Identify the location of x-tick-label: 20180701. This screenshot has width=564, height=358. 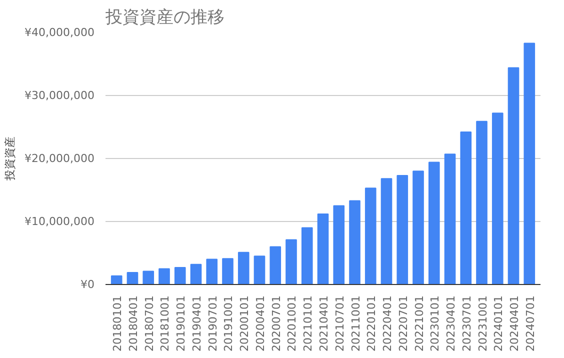
(149, 323).